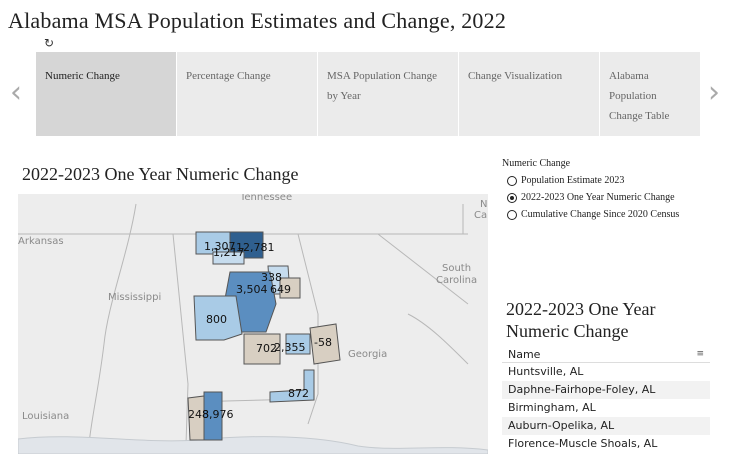 The width and height of the screenshot is (736, 454). Describe the element at coordinates (650, 94) in the screenshot. I see `tab-alabama-population-change-table: Alabama Population Change Table` at that location.